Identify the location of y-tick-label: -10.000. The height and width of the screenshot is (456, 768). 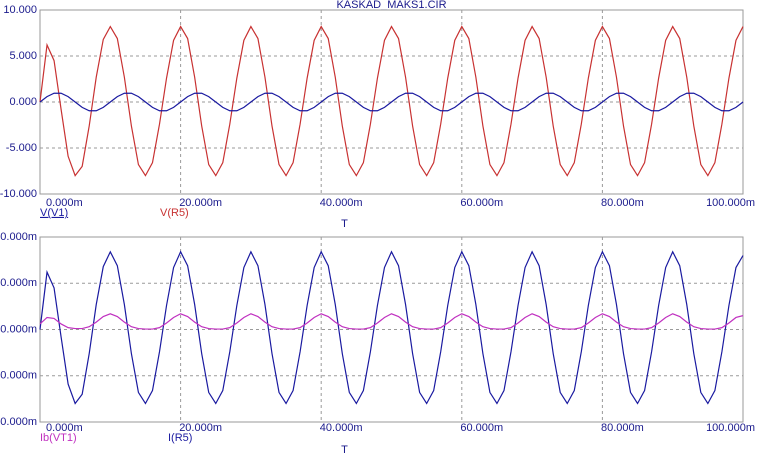
(18, 194).